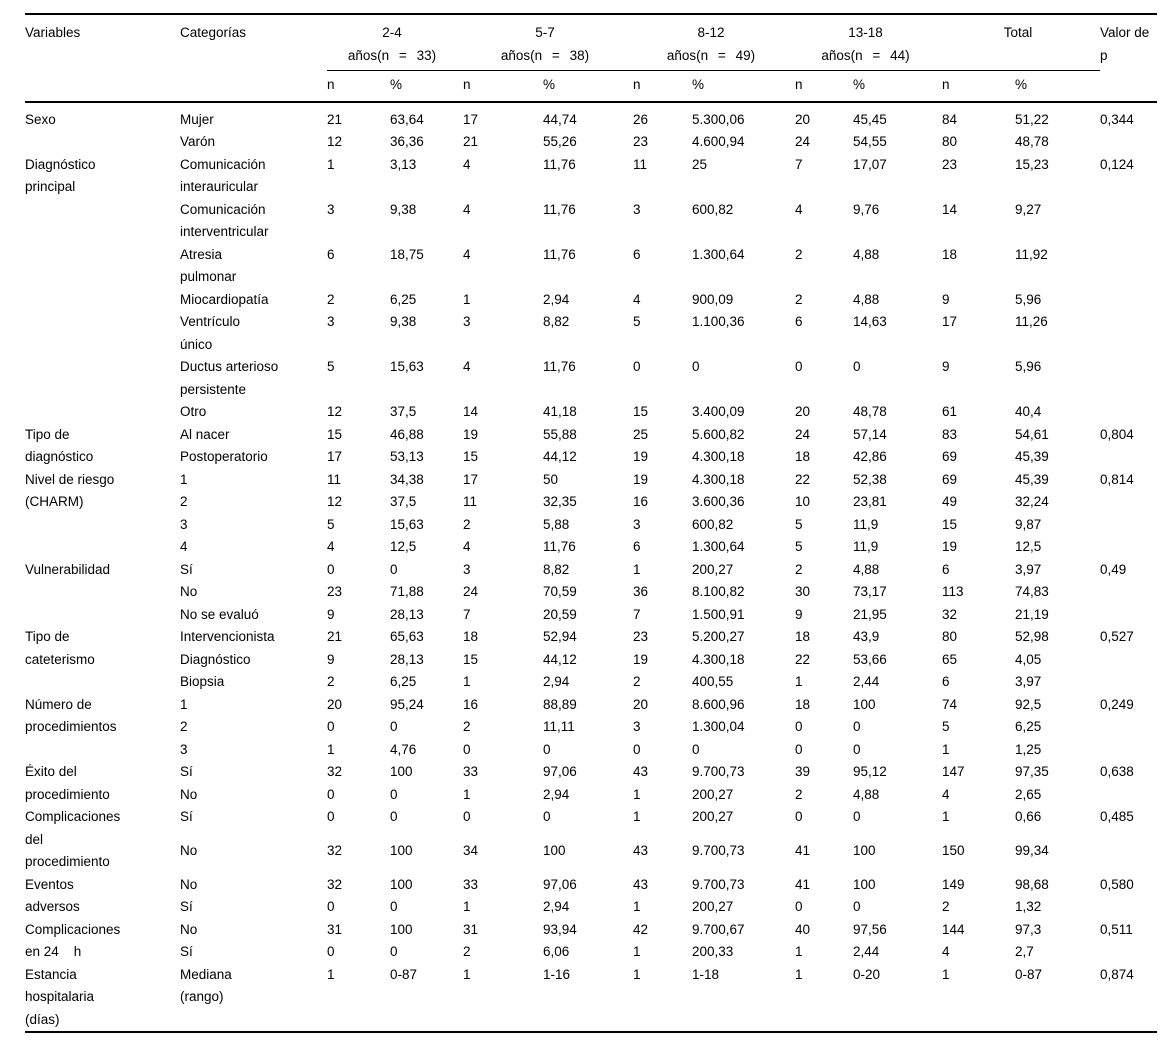 The image size is (1171, 1049). What do you see at coordinates (1117, 816) in the screenshot?
I see `p-value-cell: 0,485` at bounding box center [1117, 816].